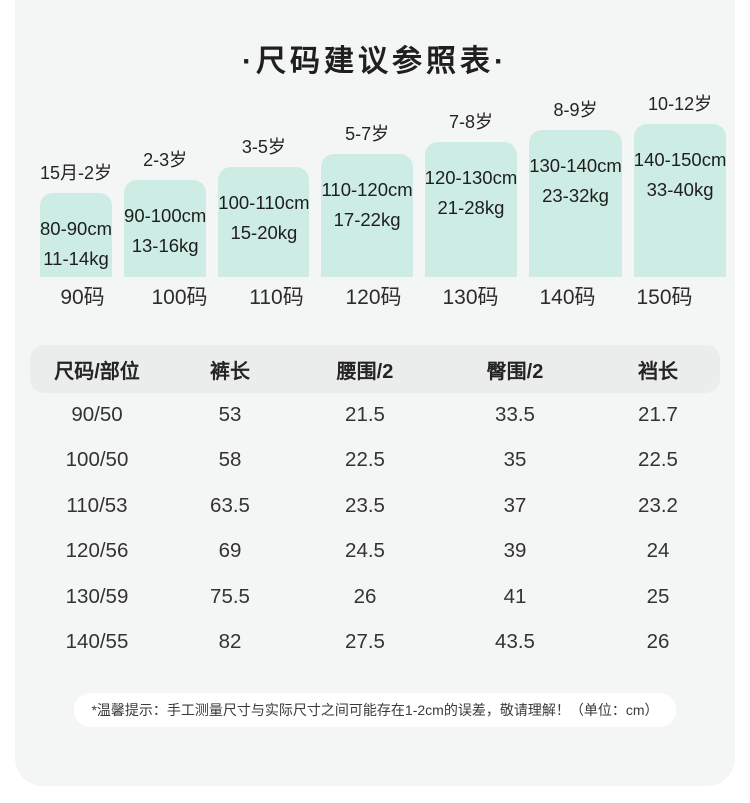  I want to click on cell-waist: 27.5, so click(365, 642).